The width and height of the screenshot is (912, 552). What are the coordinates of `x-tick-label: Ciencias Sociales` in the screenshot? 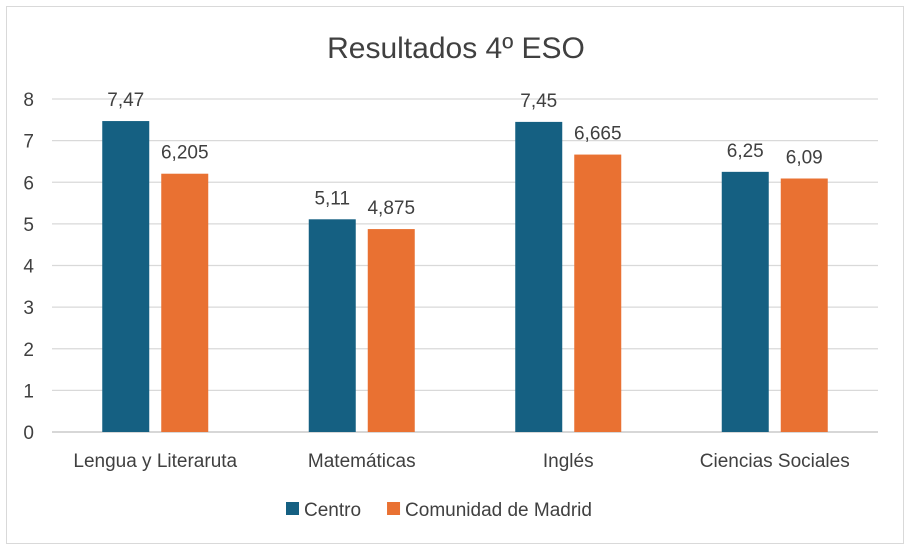 It's located at (775, 461).